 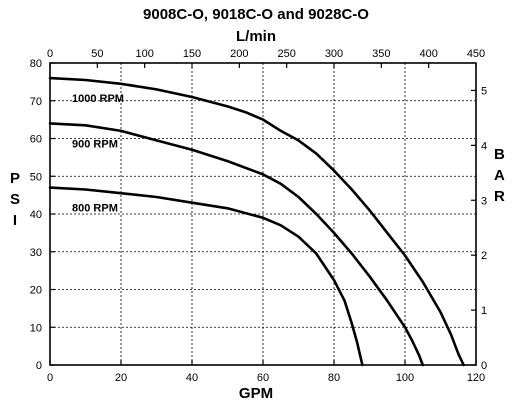 I want to click on y-tick-label: 20, so click(x=36, y=291).